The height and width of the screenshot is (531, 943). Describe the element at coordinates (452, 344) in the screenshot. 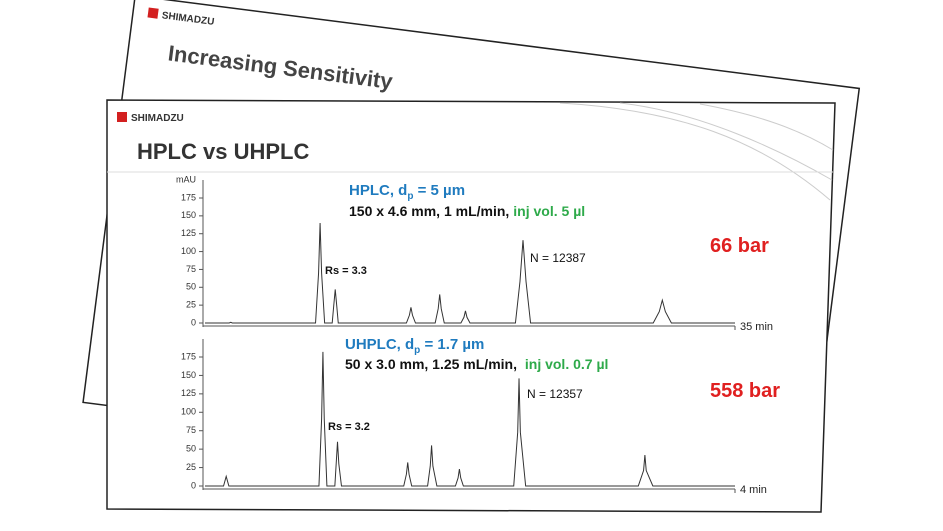

I see `method-rest: = 1.7 µm` at that location.